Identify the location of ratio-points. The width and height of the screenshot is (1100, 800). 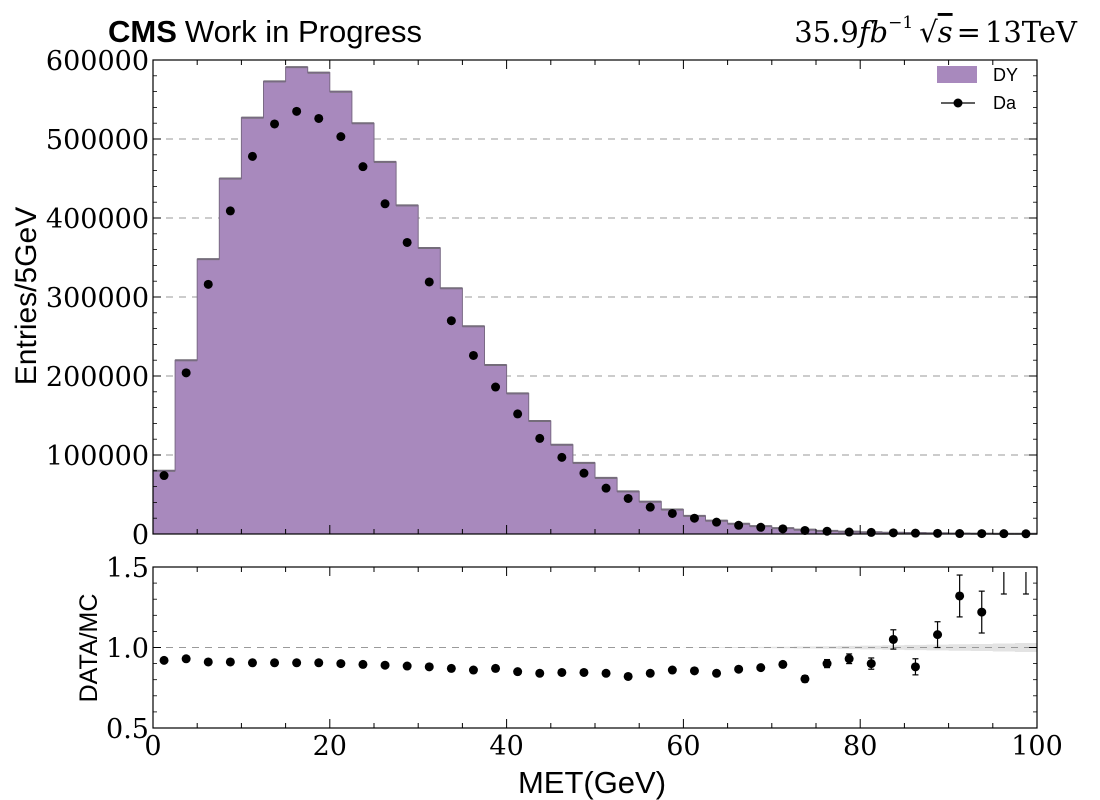
(594, 628).